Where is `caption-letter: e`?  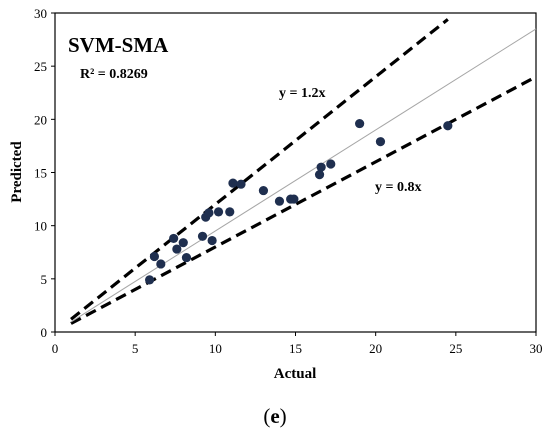
caption-letter: e is located at coordinates (275, 416).